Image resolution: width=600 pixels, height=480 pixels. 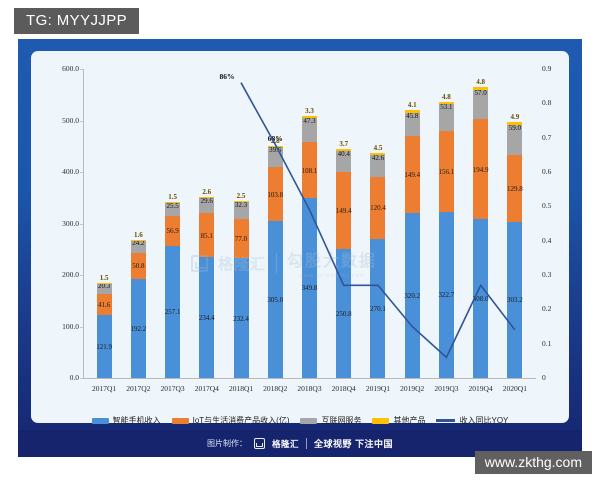 What do you see at coordinates (138, 223) in the screenshot?
I see `bar-group: 192.2 50.8 24.2 1.6` at bounding box center [138, 223].